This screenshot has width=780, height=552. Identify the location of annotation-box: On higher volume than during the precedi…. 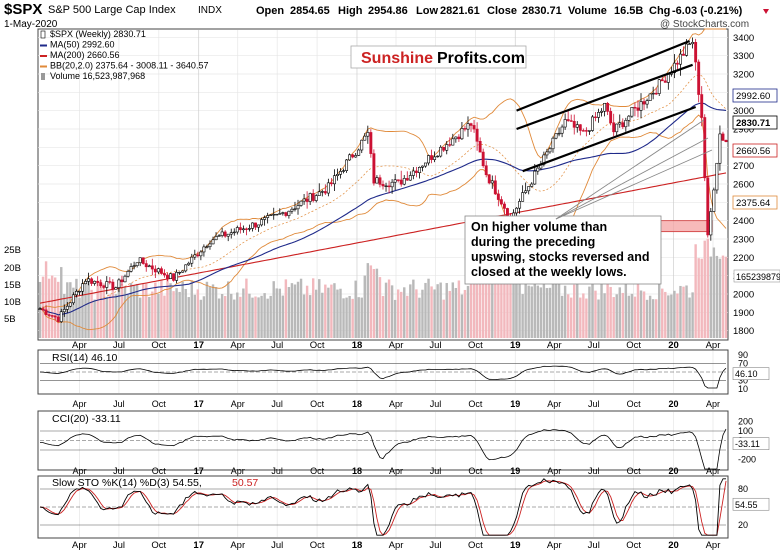
(563, 250).